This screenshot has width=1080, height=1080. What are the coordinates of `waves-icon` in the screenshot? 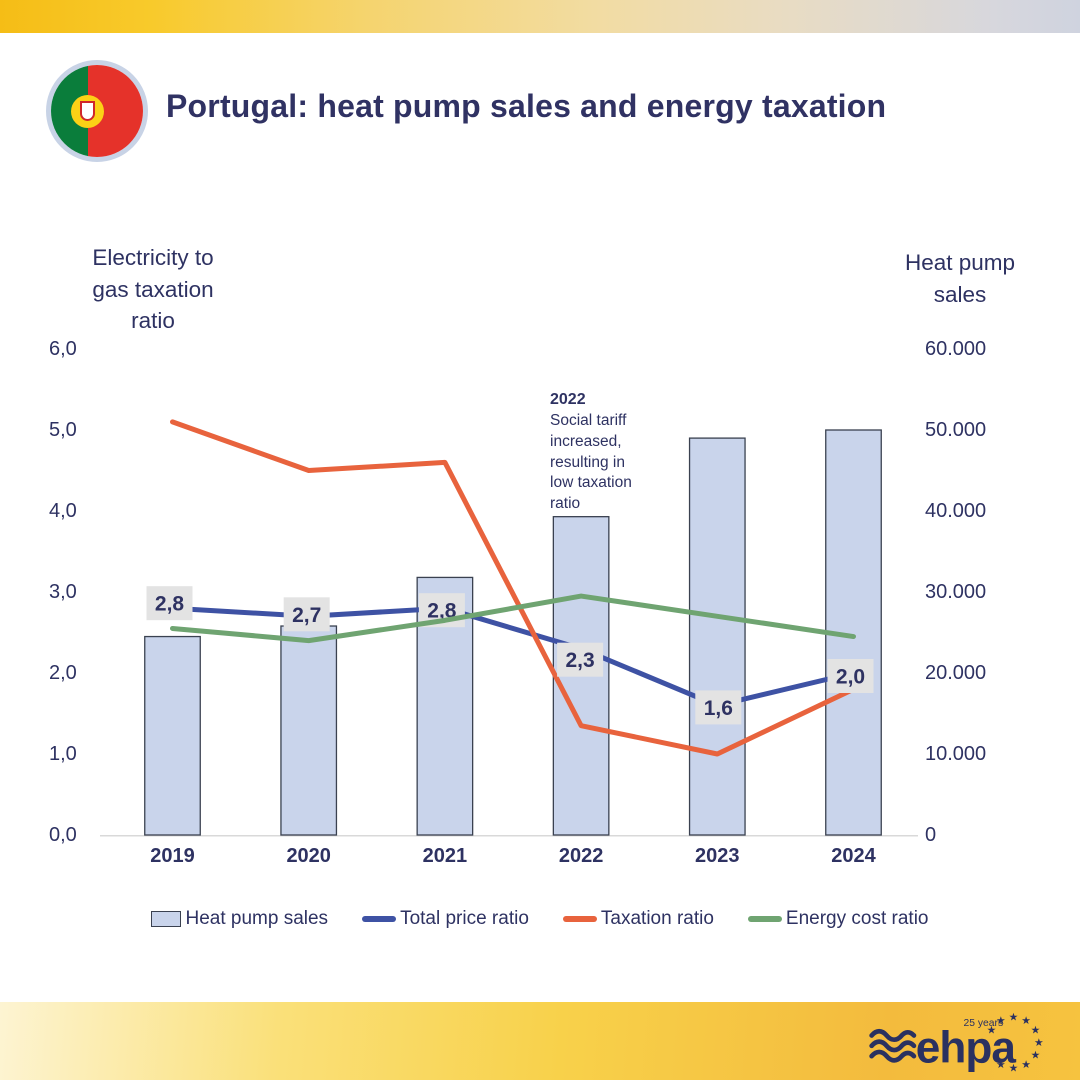 It's located at (893, 1045).